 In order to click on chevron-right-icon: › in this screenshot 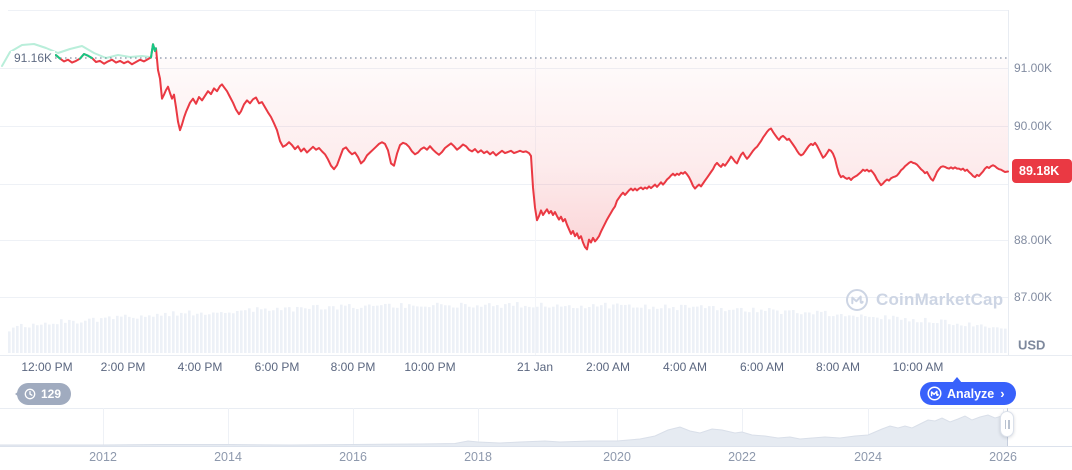, I will do `click(1002, 393)`.